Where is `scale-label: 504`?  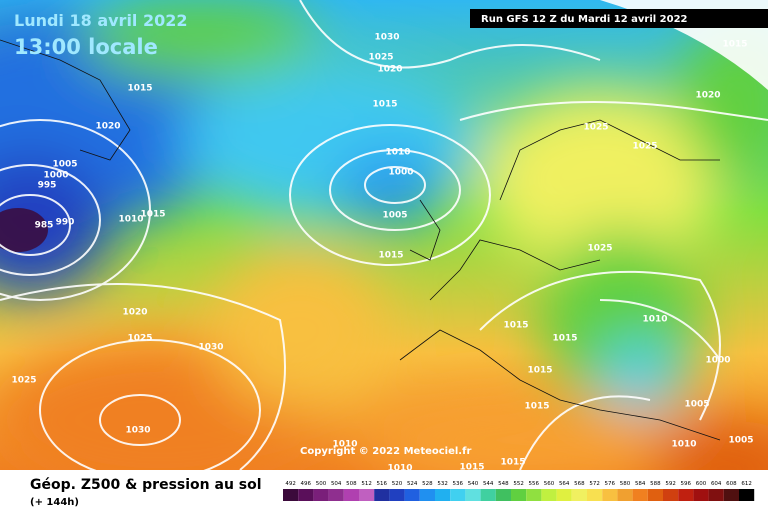
scale-label: 504 is located at coordinates (336, 484).